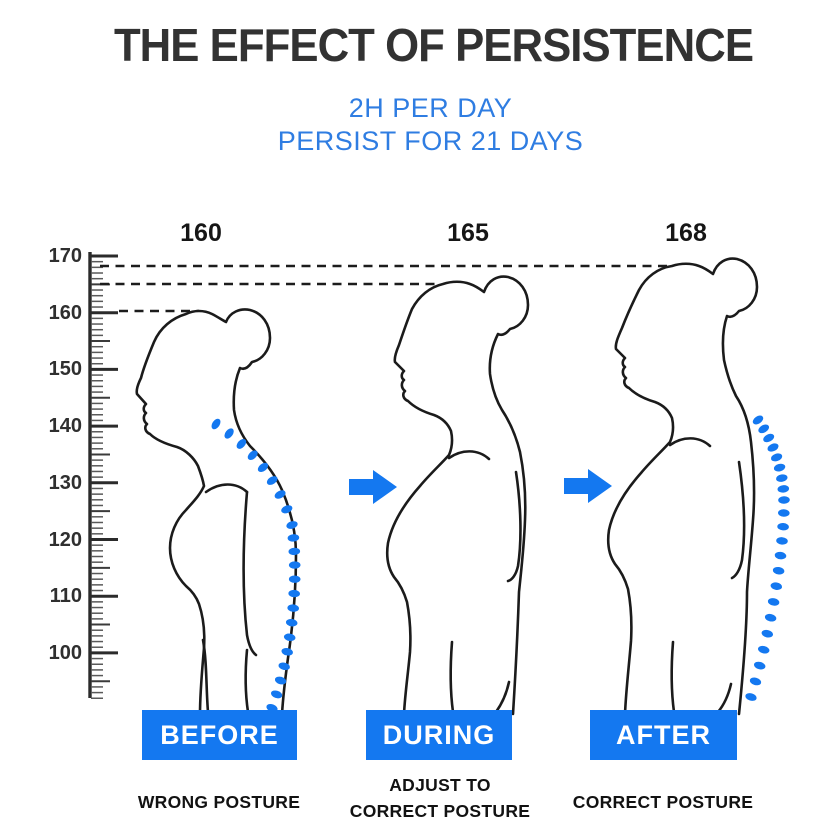 The width and height of the screenshot is (839, 837). Describe the element at coordinates (439, 735) in the screenshot. I see `stage-badge-during: DURING` at that location.